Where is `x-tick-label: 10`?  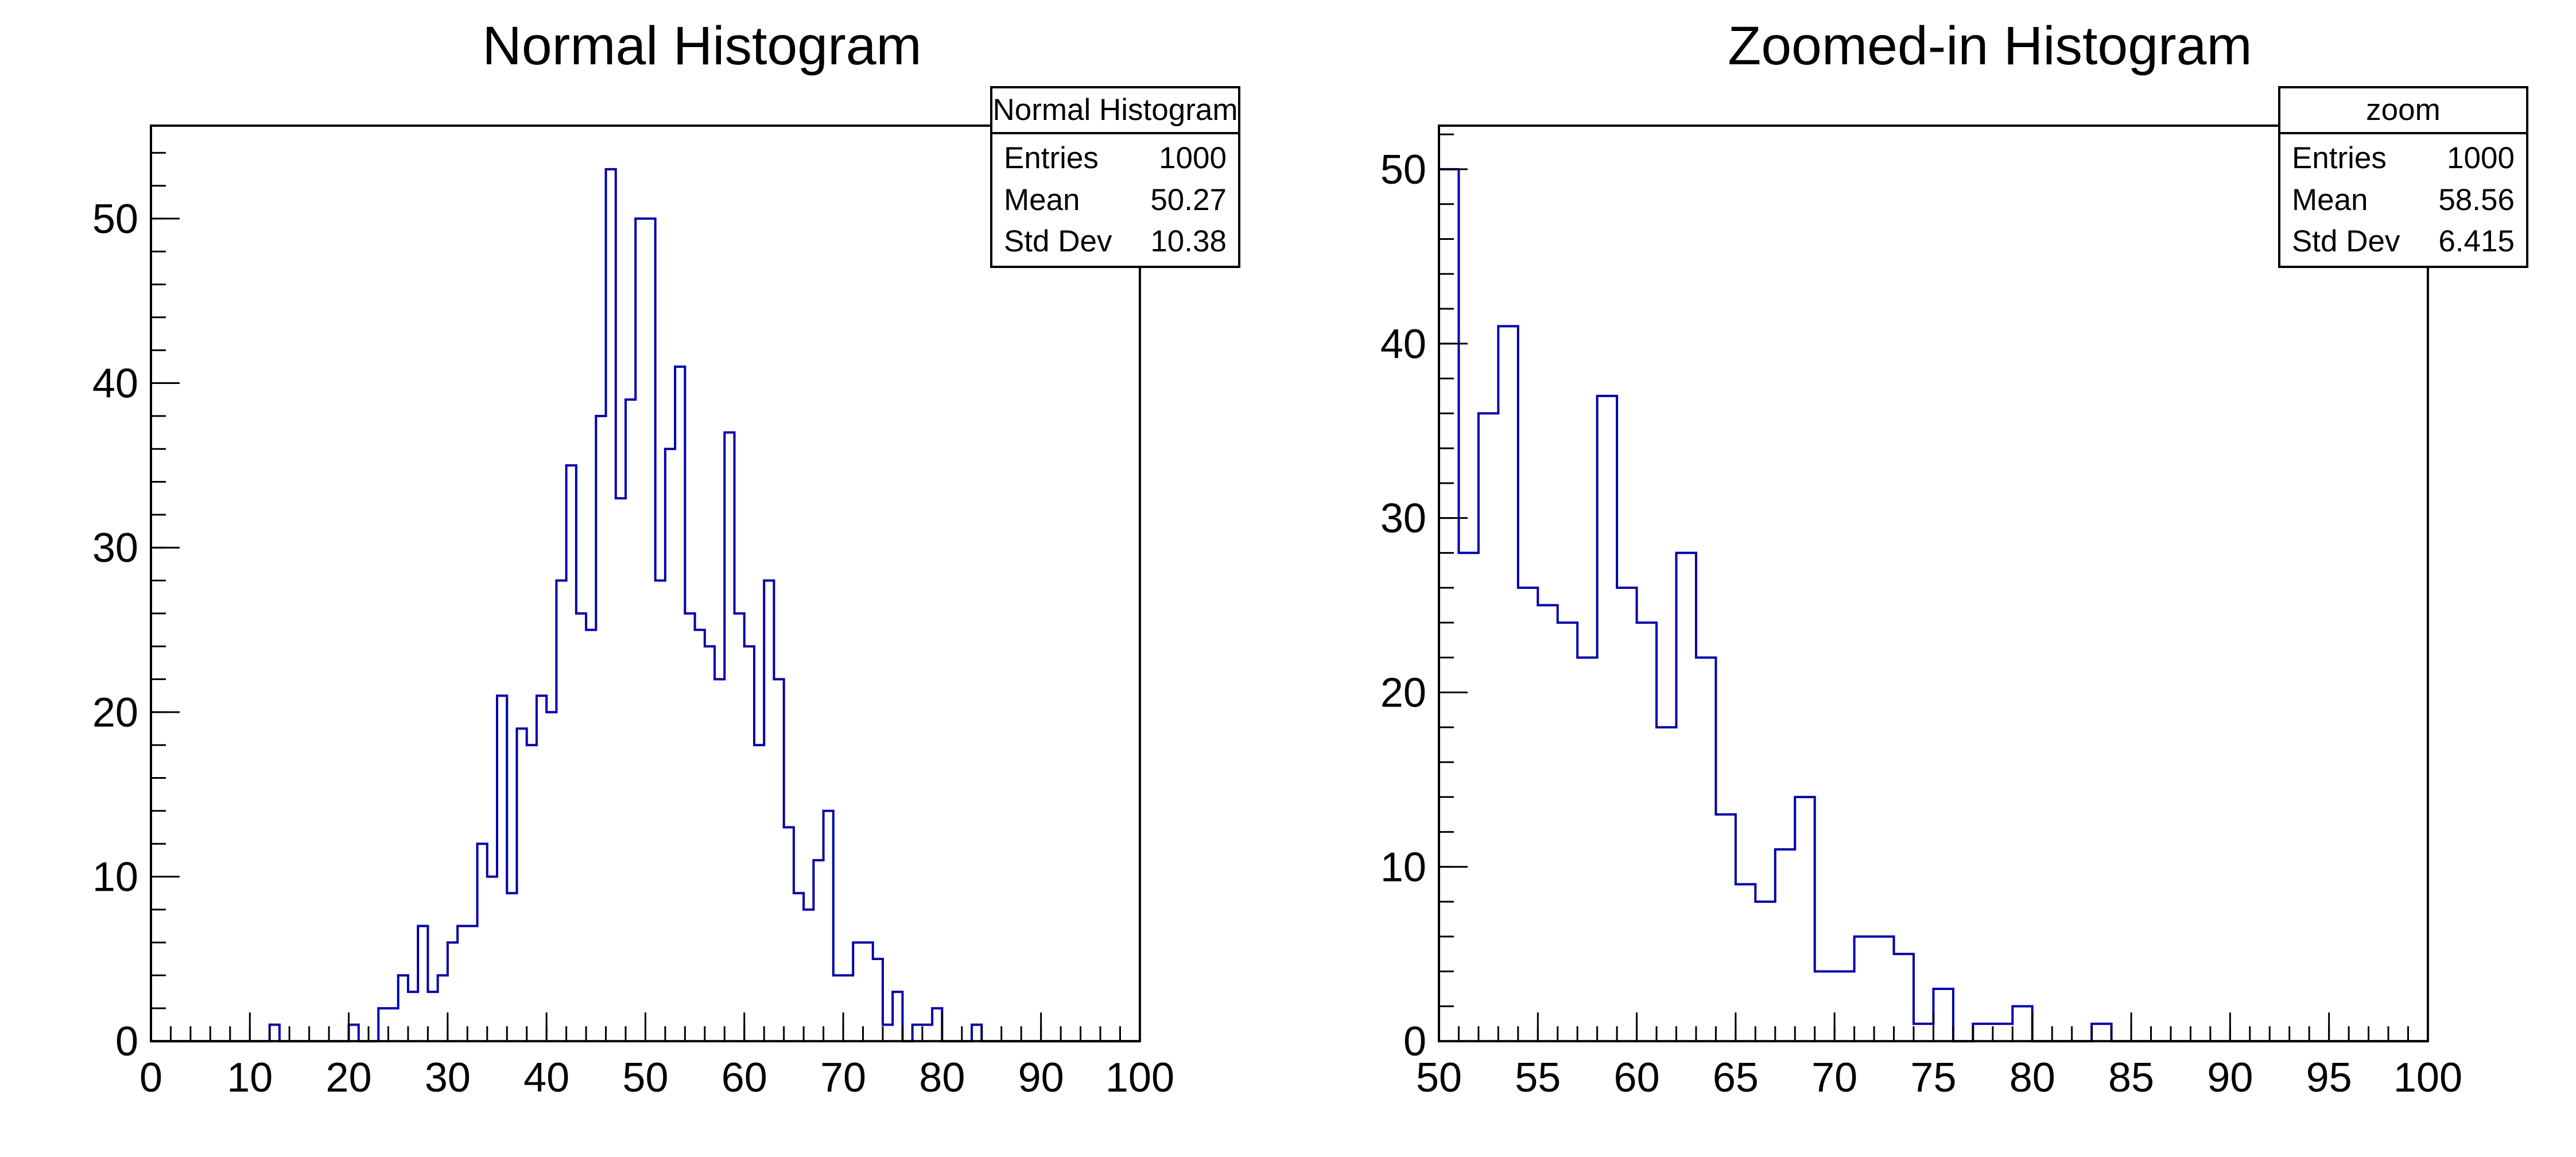
x-tick-label: 10 is located at coordinates (250, 1078).